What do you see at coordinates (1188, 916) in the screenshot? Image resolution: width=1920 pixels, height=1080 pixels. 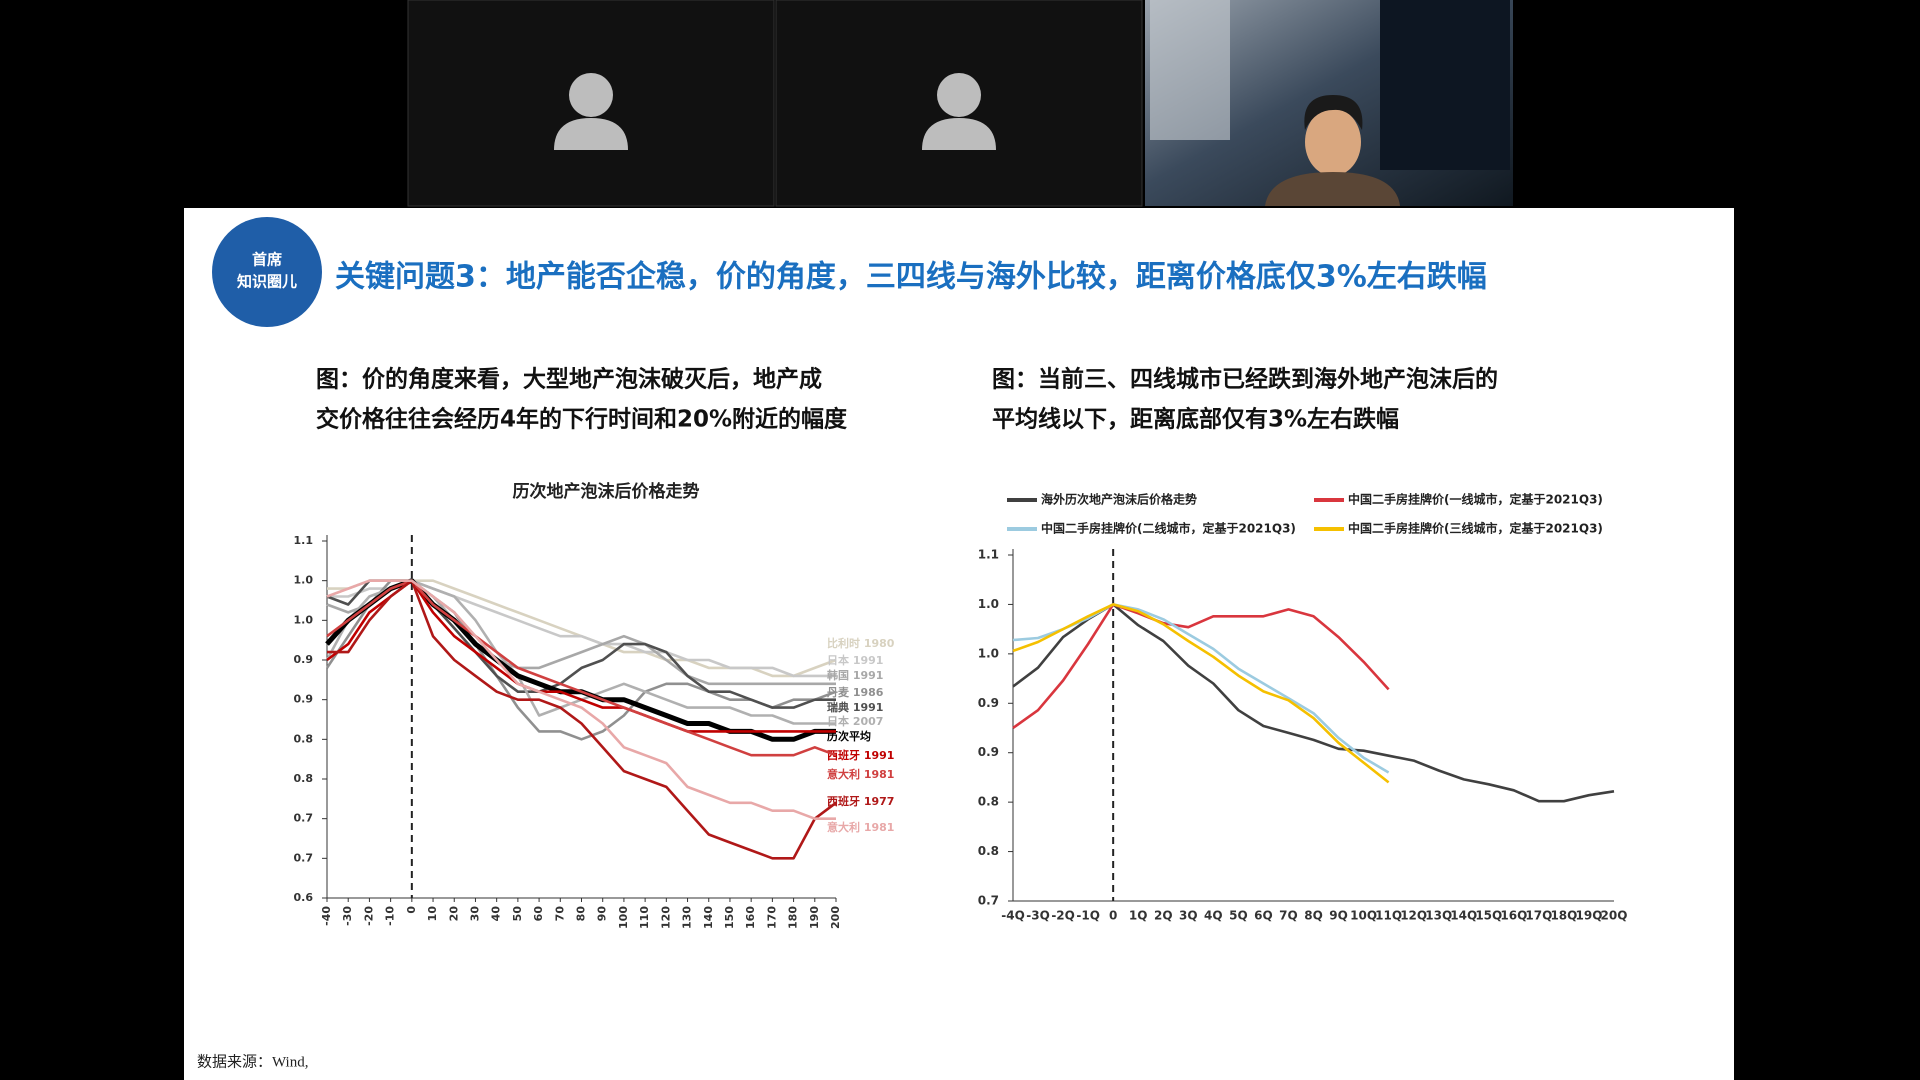 I see `x-tick-label: 3Q` at bounding box center [1188, 916].